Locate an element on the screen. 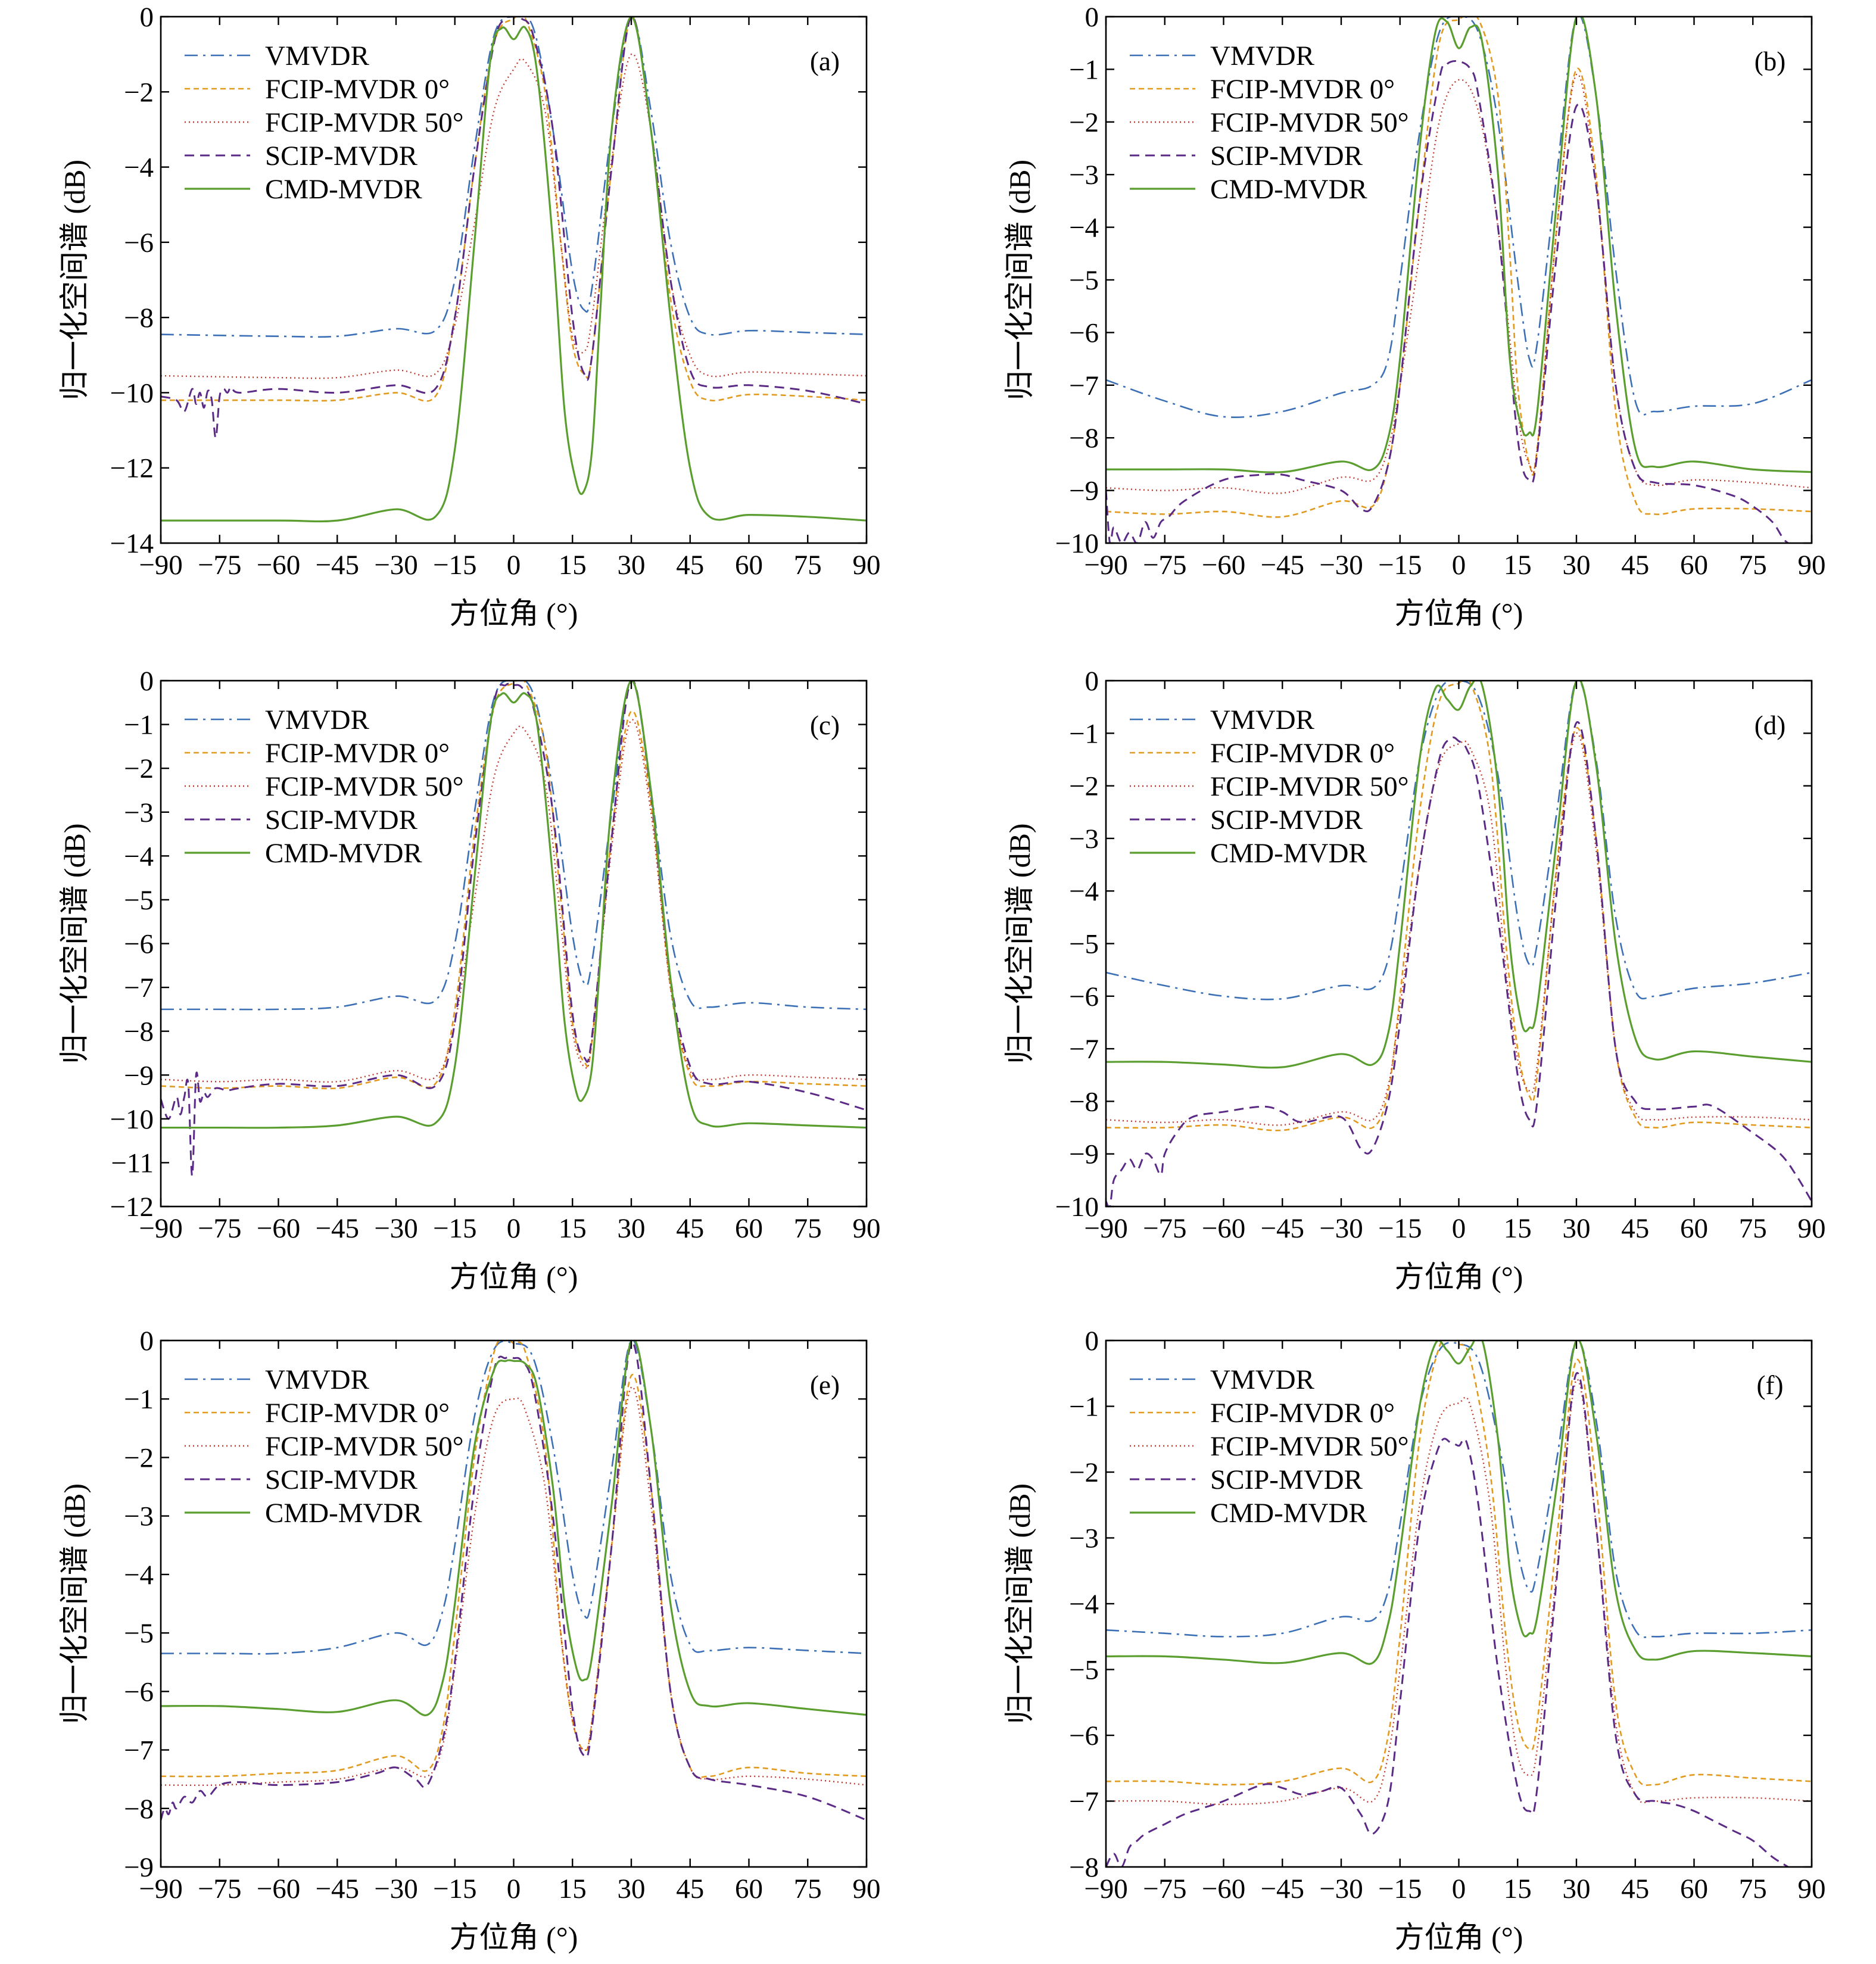  x-tick-label-e: 0 is located at coordinates (514, 1888).